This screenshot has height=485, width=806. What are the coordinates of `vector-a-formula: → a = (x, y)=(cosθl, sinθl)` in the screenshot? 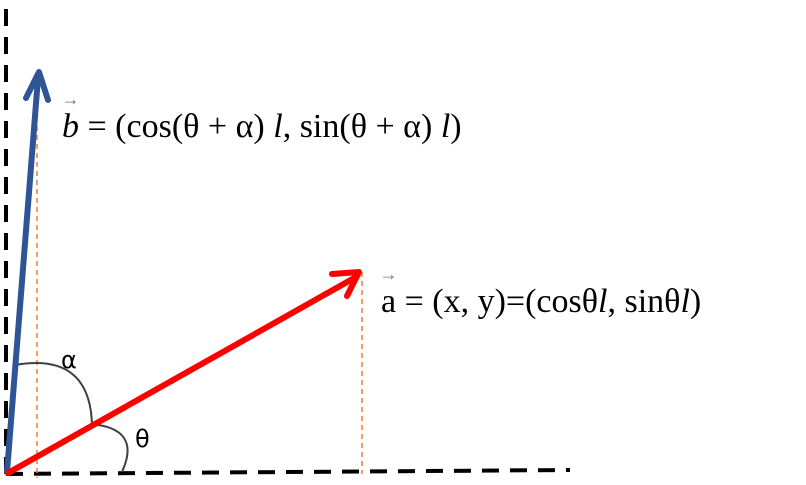 It's located at (541, 292).